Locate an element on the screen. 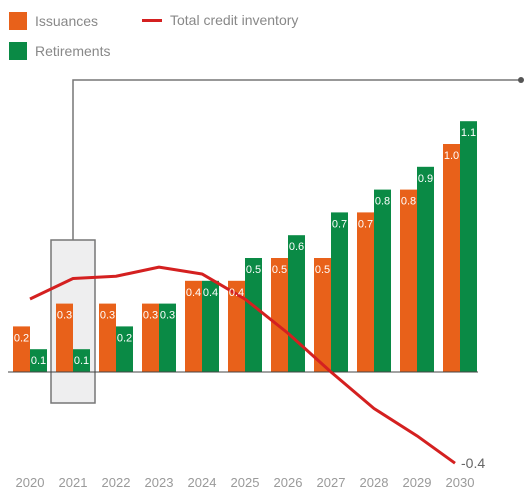 This screenshot has height=502, width=530. issuance-value-label-2020: 0.2 is located at coordinates (21, 338).